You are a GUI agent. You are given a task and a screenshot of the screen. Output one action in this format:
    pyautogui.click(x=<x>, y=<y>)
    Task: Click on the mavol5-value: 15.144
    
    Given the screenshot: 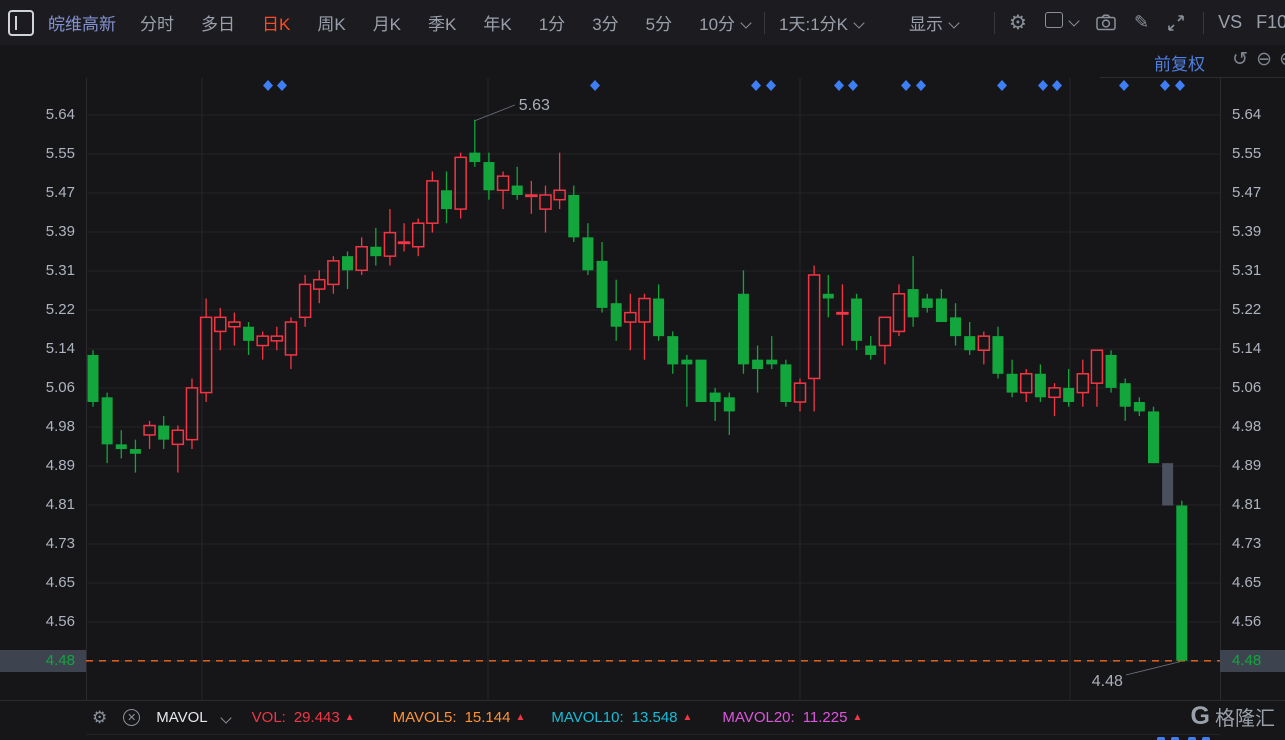 What is the action you would take?
    pyautogui.click(x=487, y=717)
    